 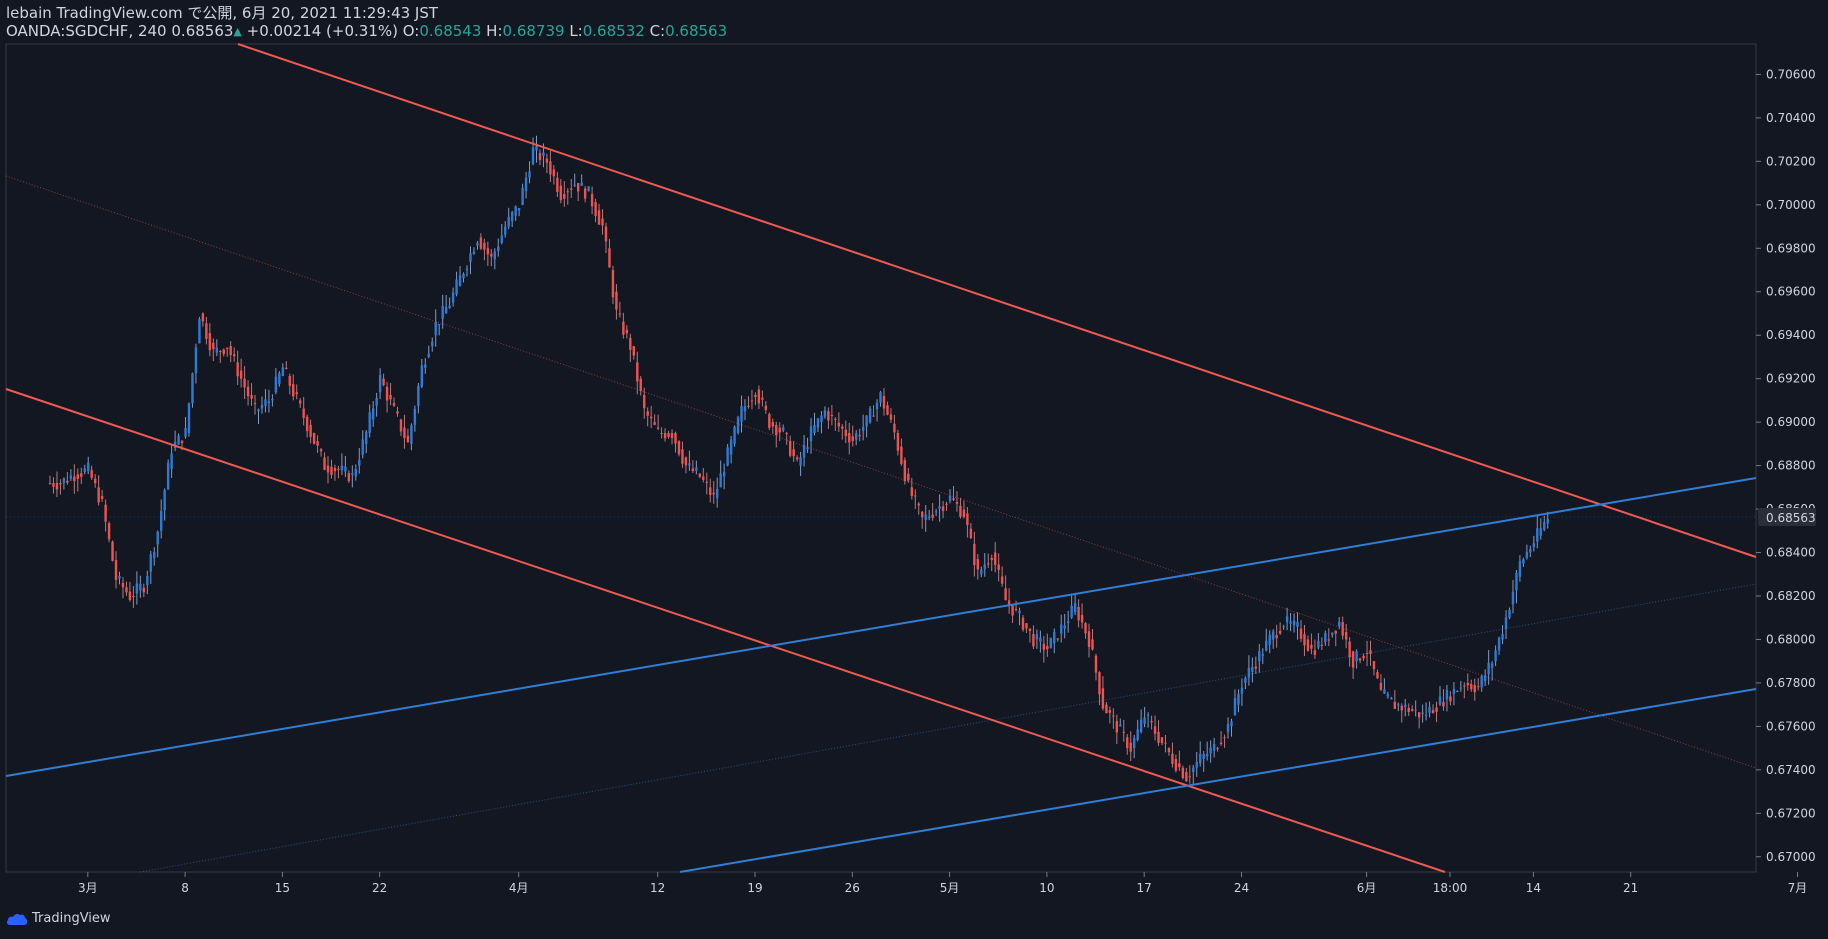 I want to click on price-tick-label: 0.69000, so click(x=1791, y=422).